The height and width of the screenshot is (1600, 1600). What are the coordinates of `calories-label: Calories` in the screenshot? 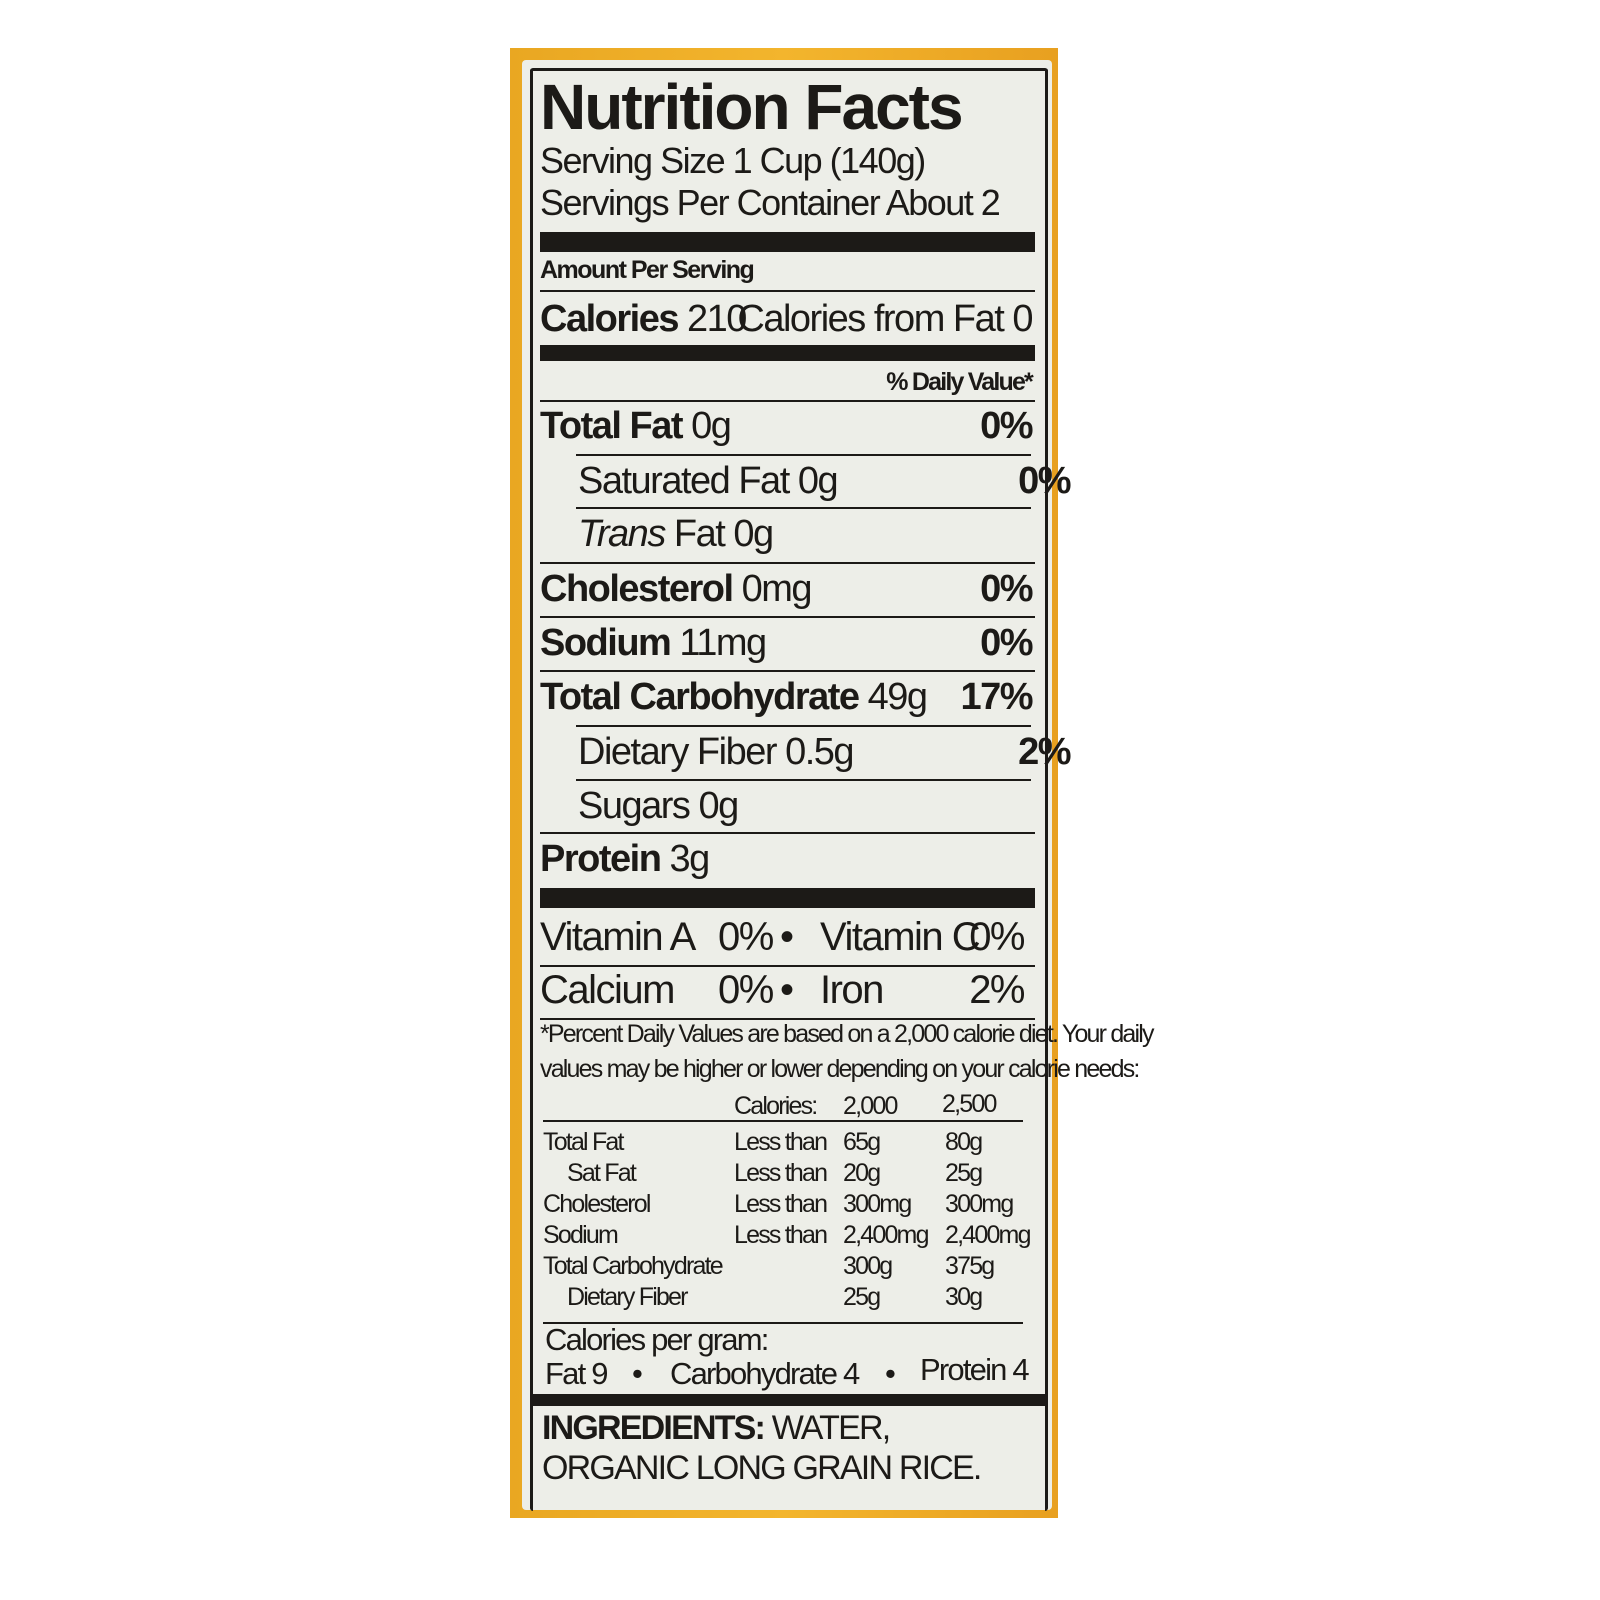 It's located at (609, 319).